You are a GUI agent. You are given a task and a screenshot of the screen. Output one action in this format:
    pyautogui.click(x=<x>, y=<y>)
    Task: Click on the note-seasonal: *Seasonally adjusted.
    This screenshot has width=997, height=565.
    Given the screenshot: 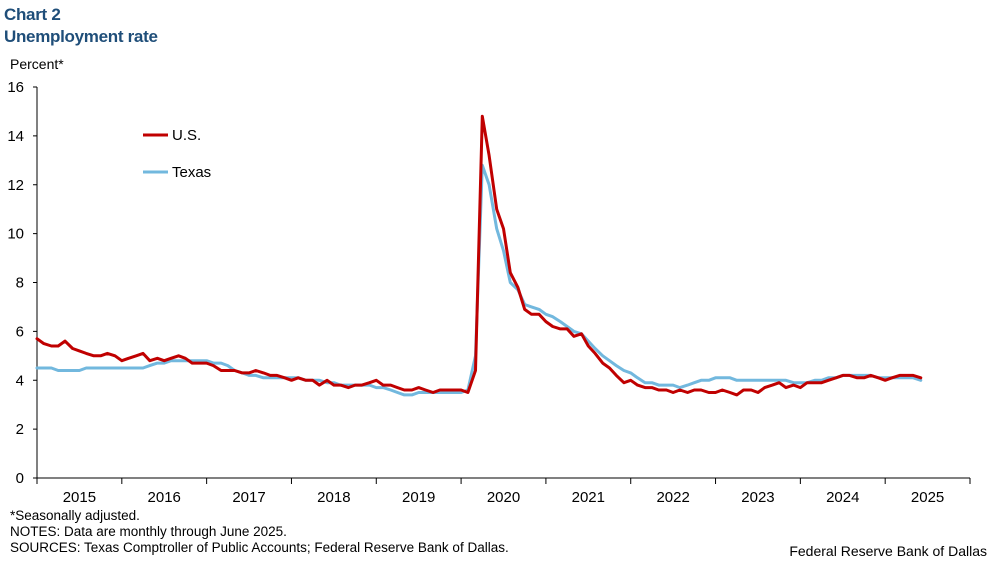 What is the action you would take?
    pyautogui.click(x=75, y=515)
    